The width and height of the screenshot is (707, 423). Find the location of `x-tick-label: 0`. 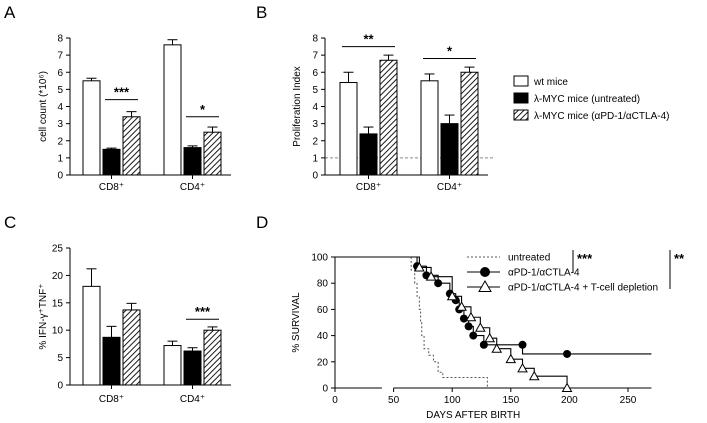

x-tick-label: 0 is located at coordinates (335, 400).